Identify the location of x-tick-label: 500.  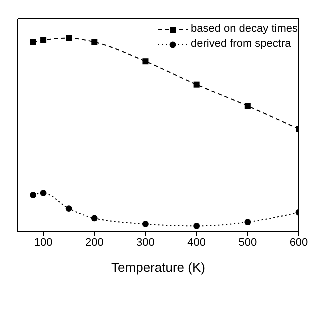
(248, 242).